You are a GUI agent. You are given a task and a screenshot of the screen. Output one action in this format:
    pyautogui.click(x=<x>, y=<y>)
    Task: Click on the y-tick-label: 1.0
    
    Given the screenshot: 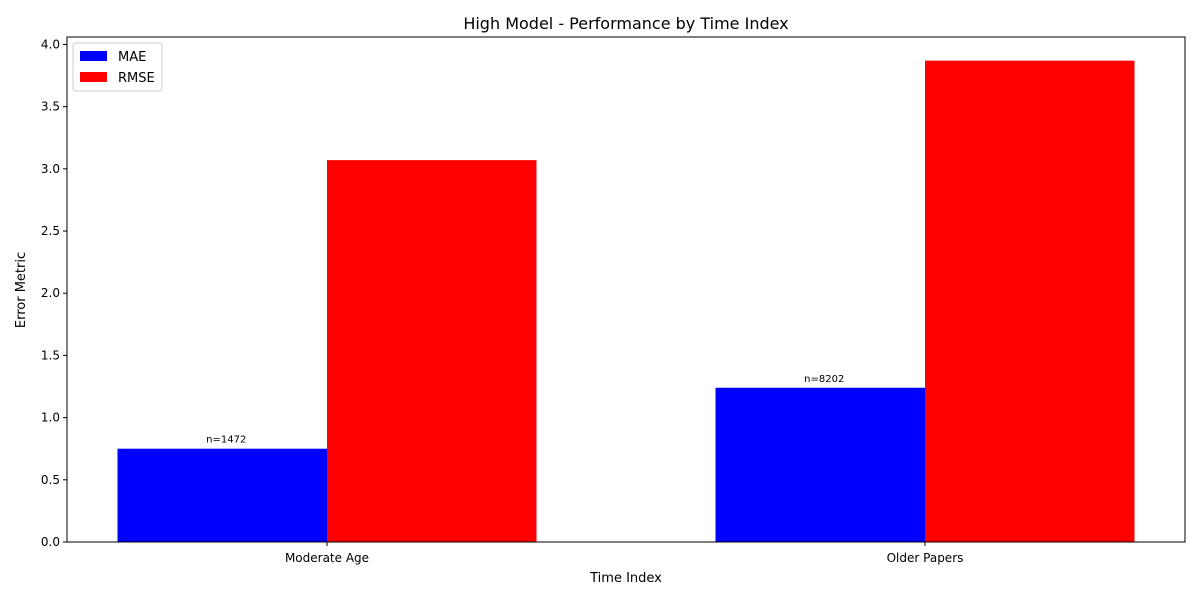 What is the action you would take?
    pyautogui.click(x=50, y=418)
    